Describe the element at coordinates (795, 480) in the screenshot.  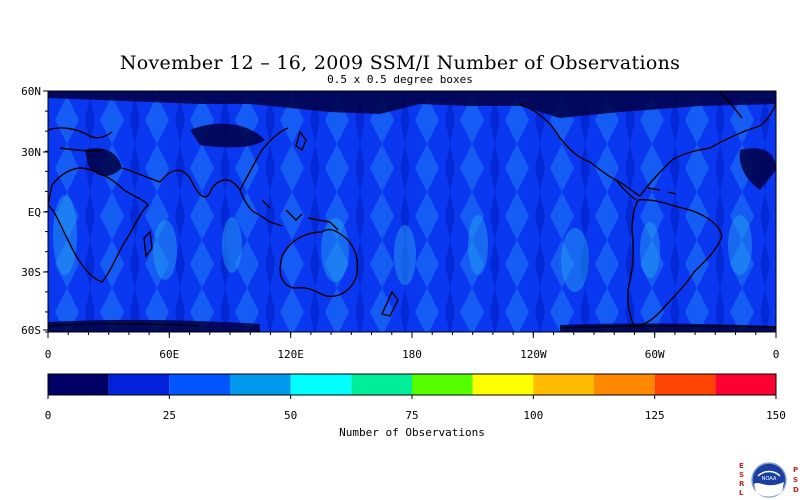
I see `logo-letter-s2: S` at that location.